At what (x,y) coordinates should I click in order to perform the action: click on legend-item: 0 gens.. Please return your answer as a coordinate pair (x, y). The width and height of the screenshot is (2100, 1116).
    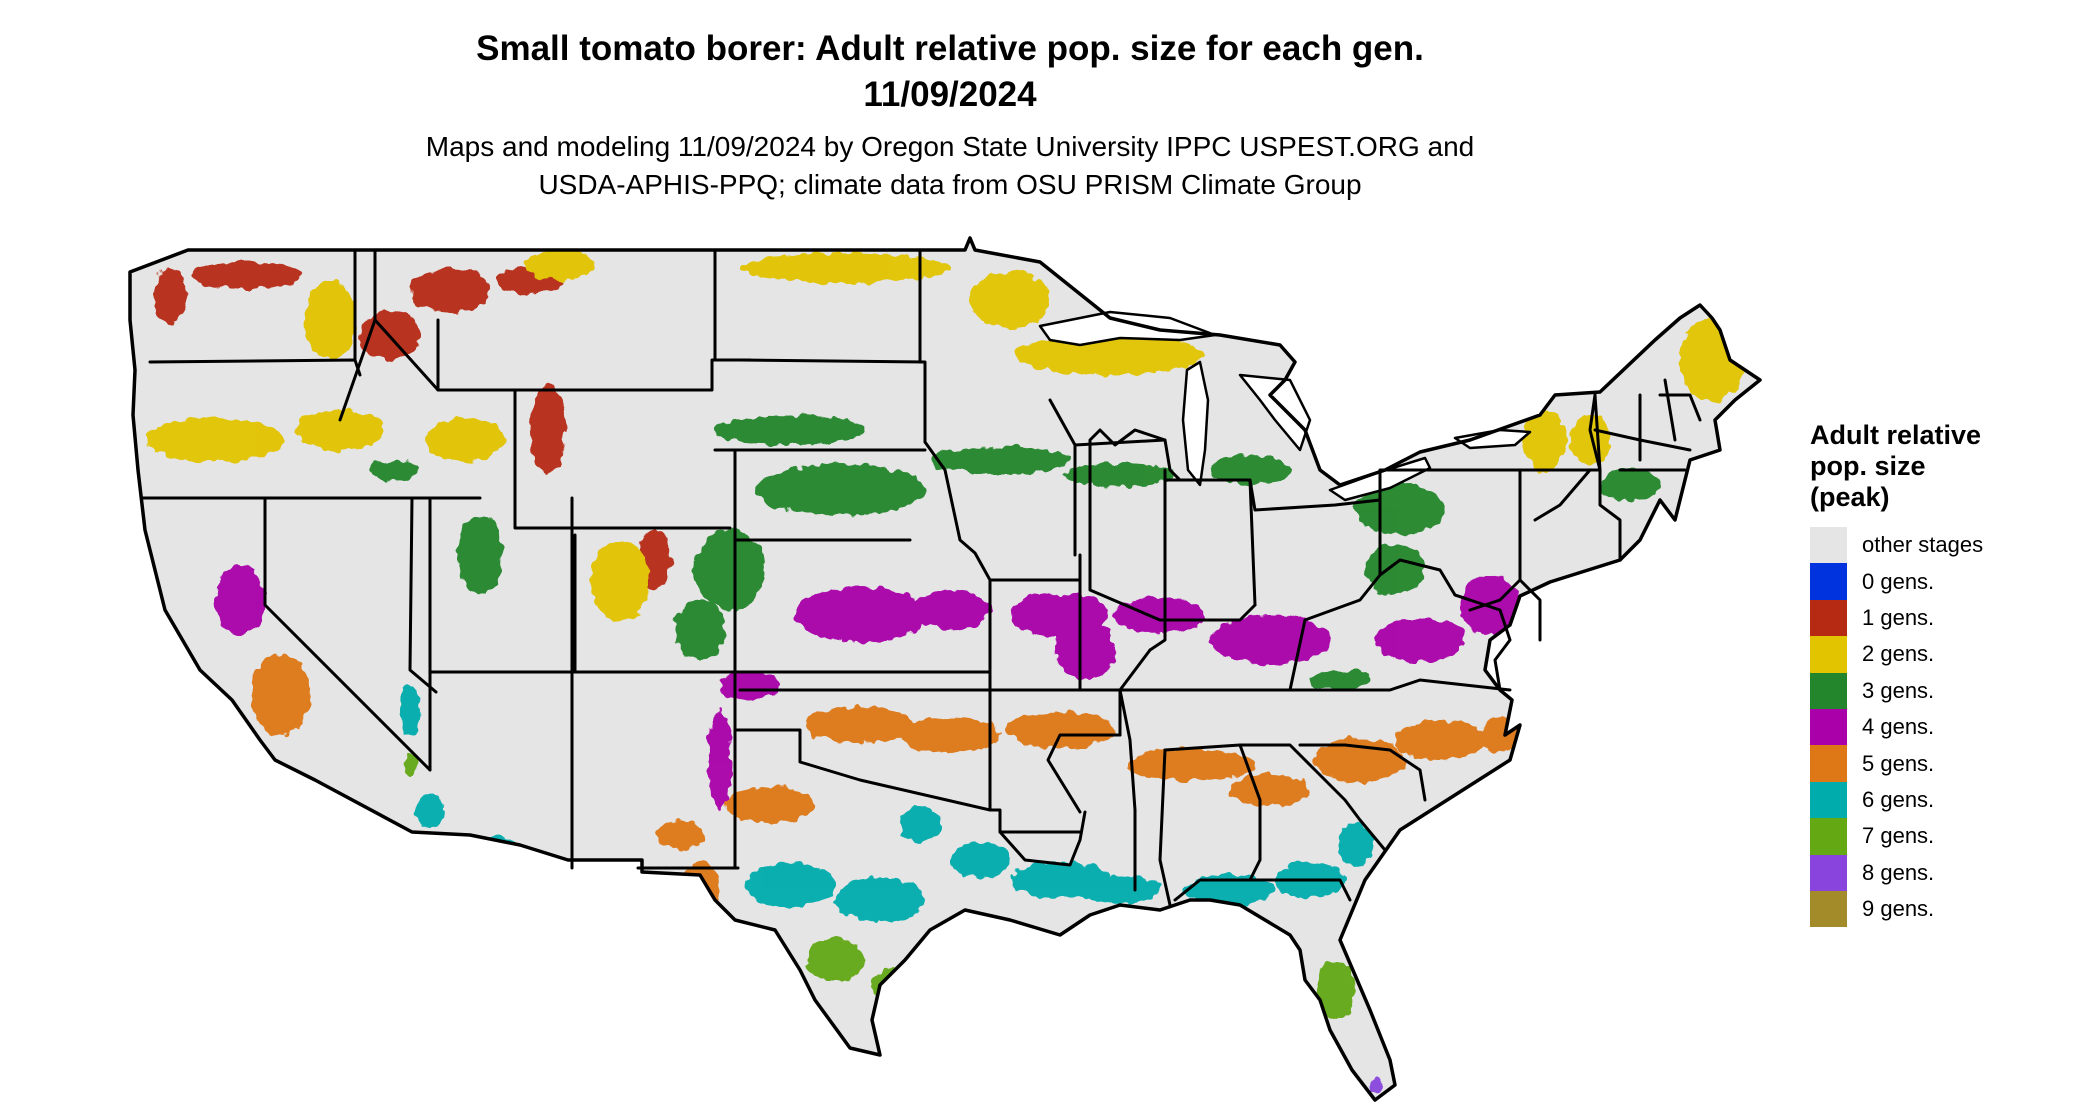
    Looking at the image, I should click on (1896, 581).